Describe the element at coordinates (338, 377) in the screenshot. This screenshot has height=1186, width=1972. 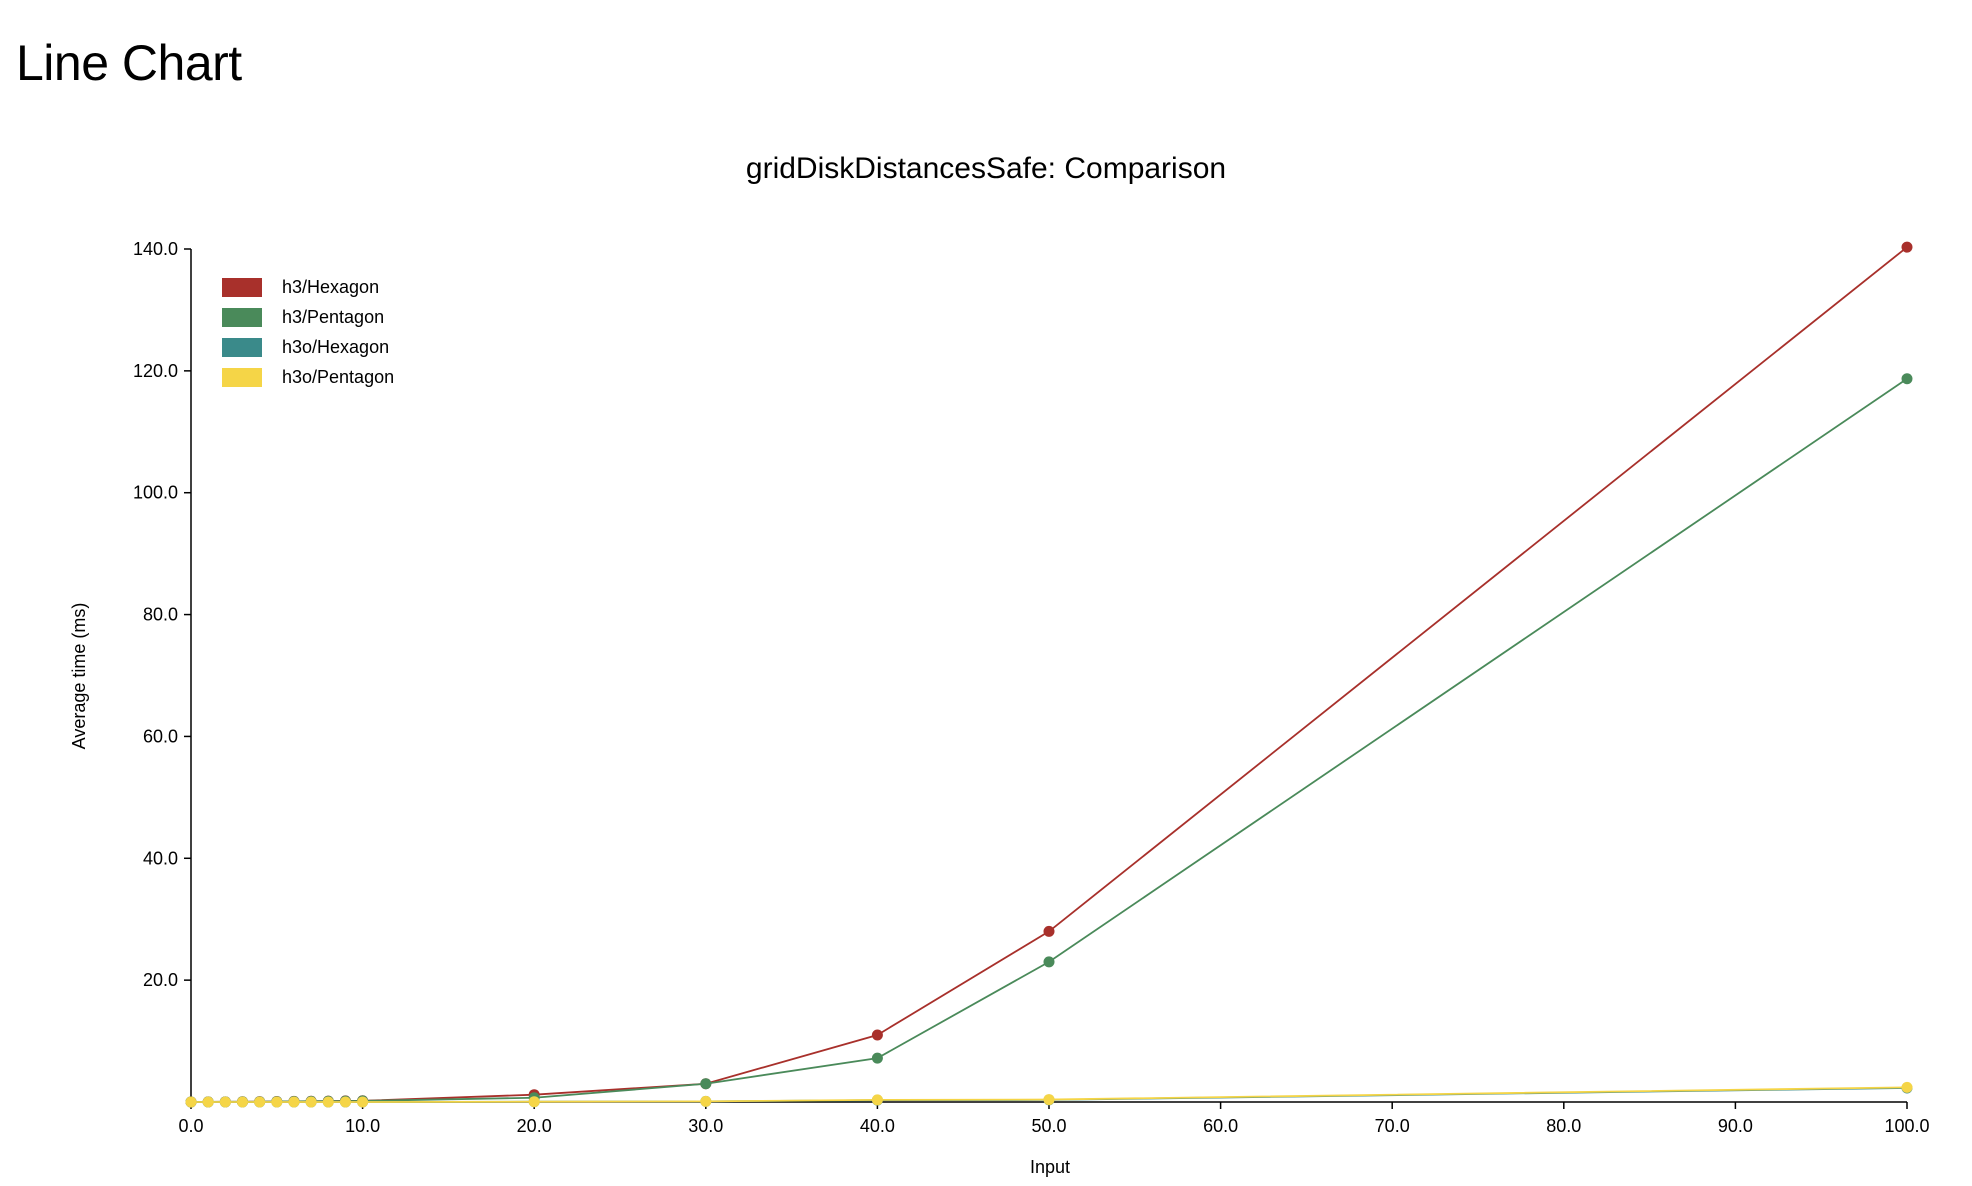
I see `legend-label: h3o/Pentagon` at that location.